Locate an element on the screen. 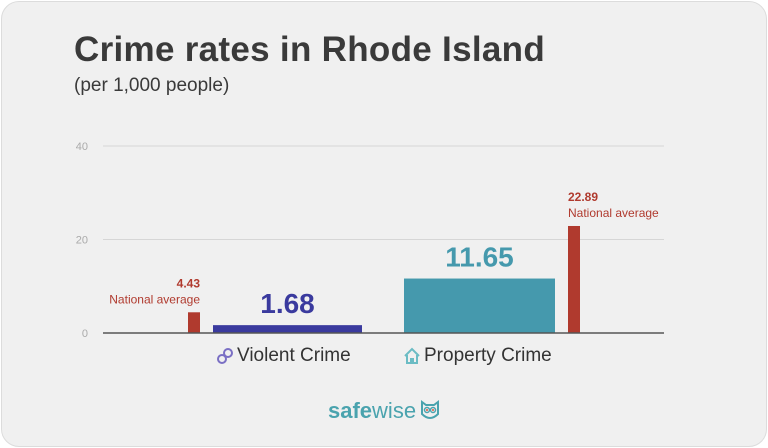  bar-value-label: 1.68 is located at coordinates (287, 303).